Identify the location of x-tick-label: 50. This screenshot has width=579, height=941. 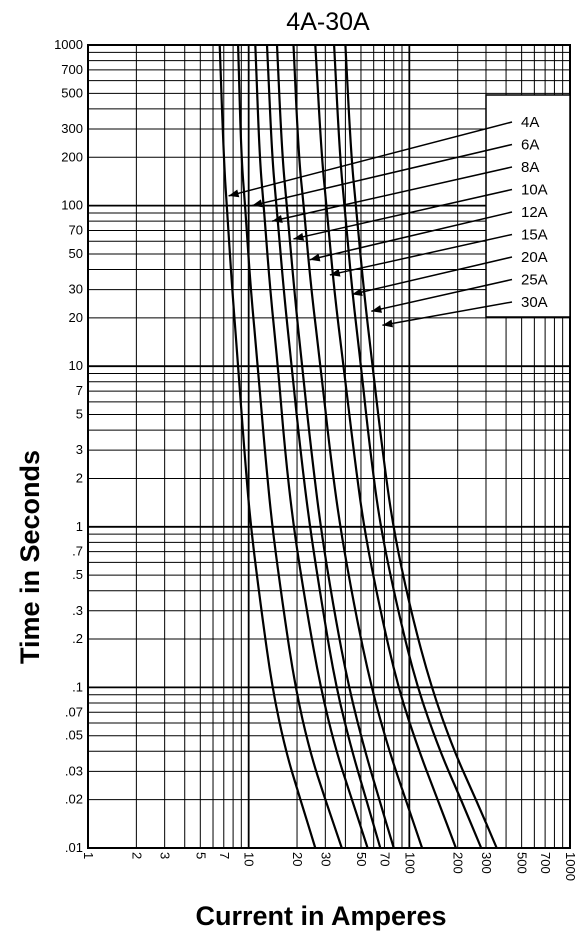
(361, 859).